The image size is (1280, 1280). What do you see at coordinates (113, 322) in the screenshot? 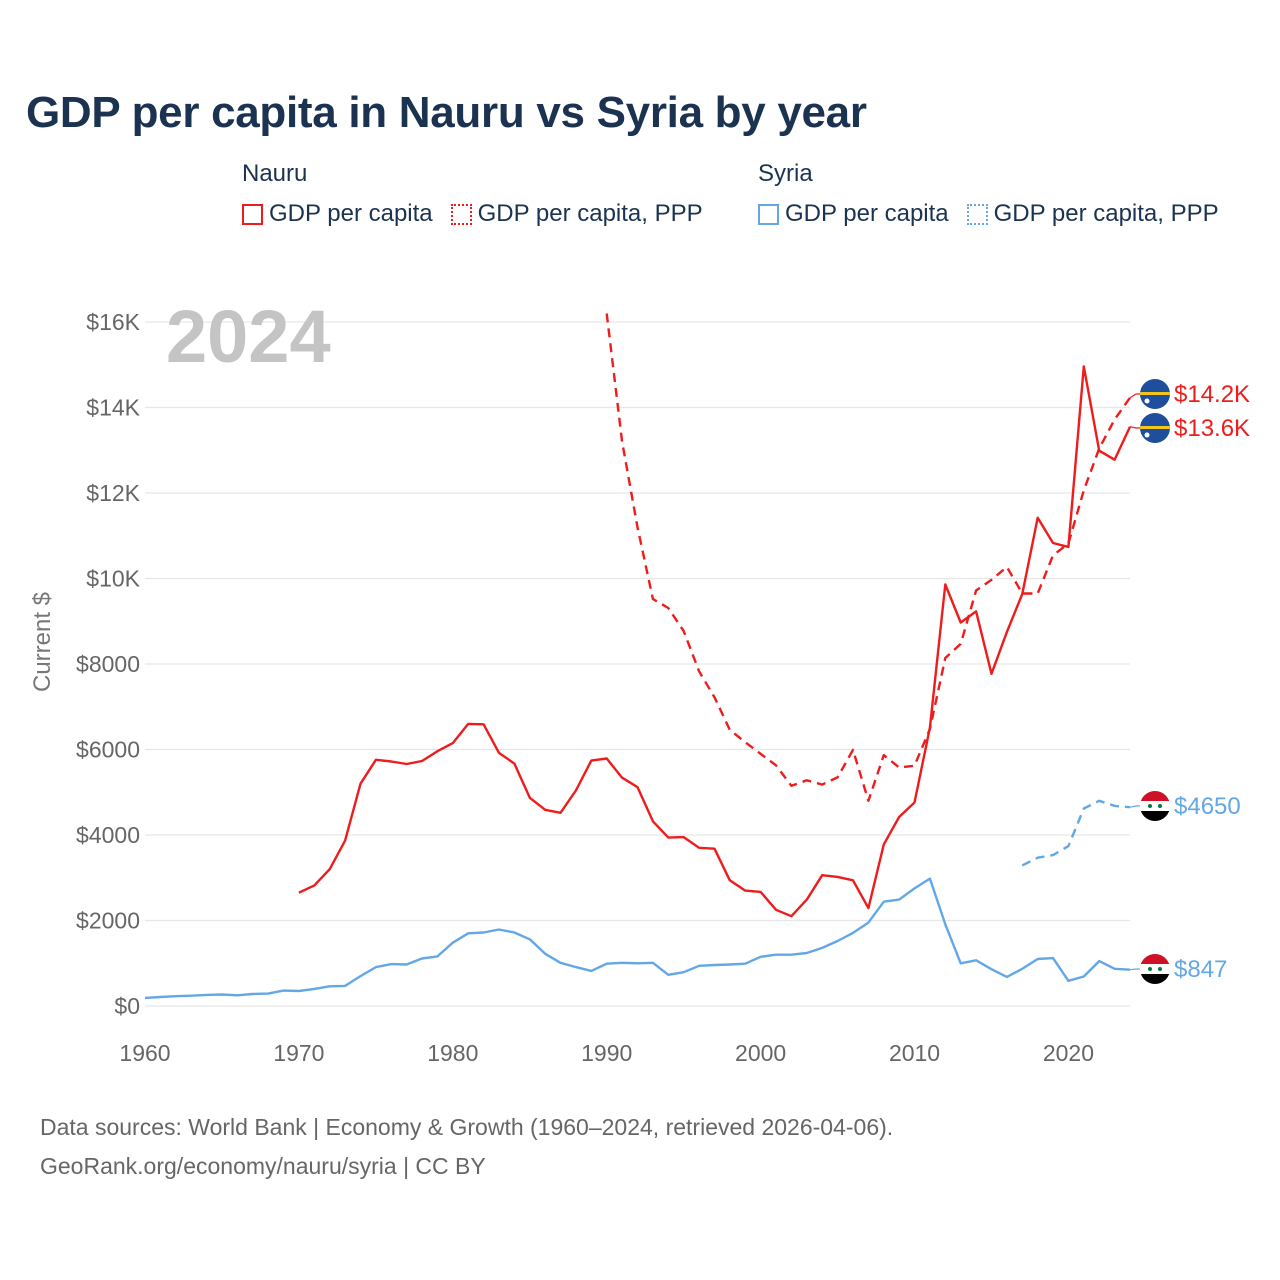
I see `y-tick-label: $16K` at bounding box center [113, 322].